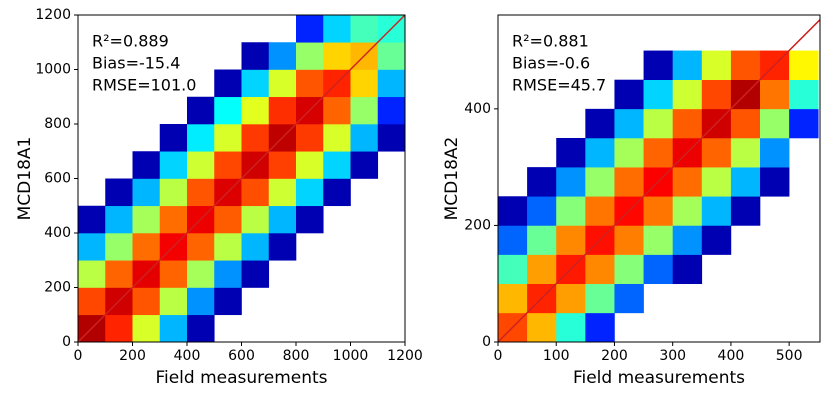 Image resolution: width=828 pixels, height=399 pixels. What do you see at coordinates (144, 85) in the screenshot?
I see `stat-annotation: RMSE=101.0` at bounding box center [144, 85].